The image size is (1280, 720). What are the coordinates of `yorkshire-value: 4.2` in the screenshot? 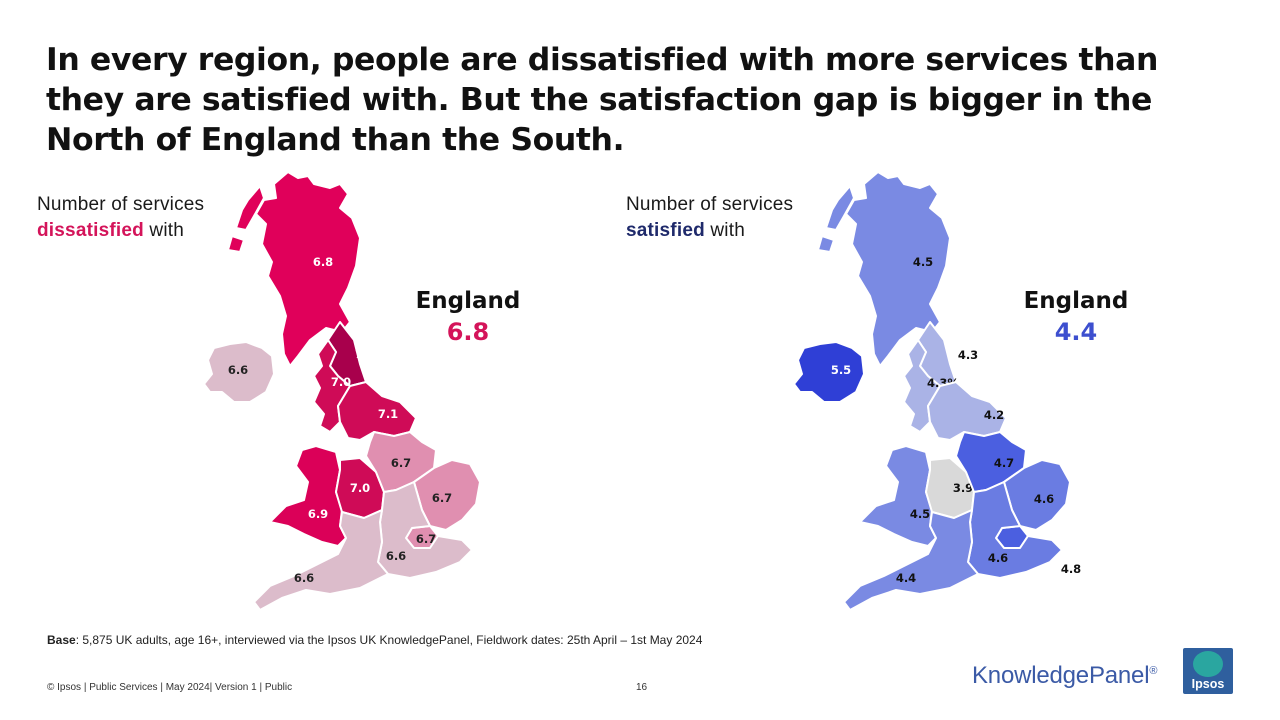 It's located at (994, 415).